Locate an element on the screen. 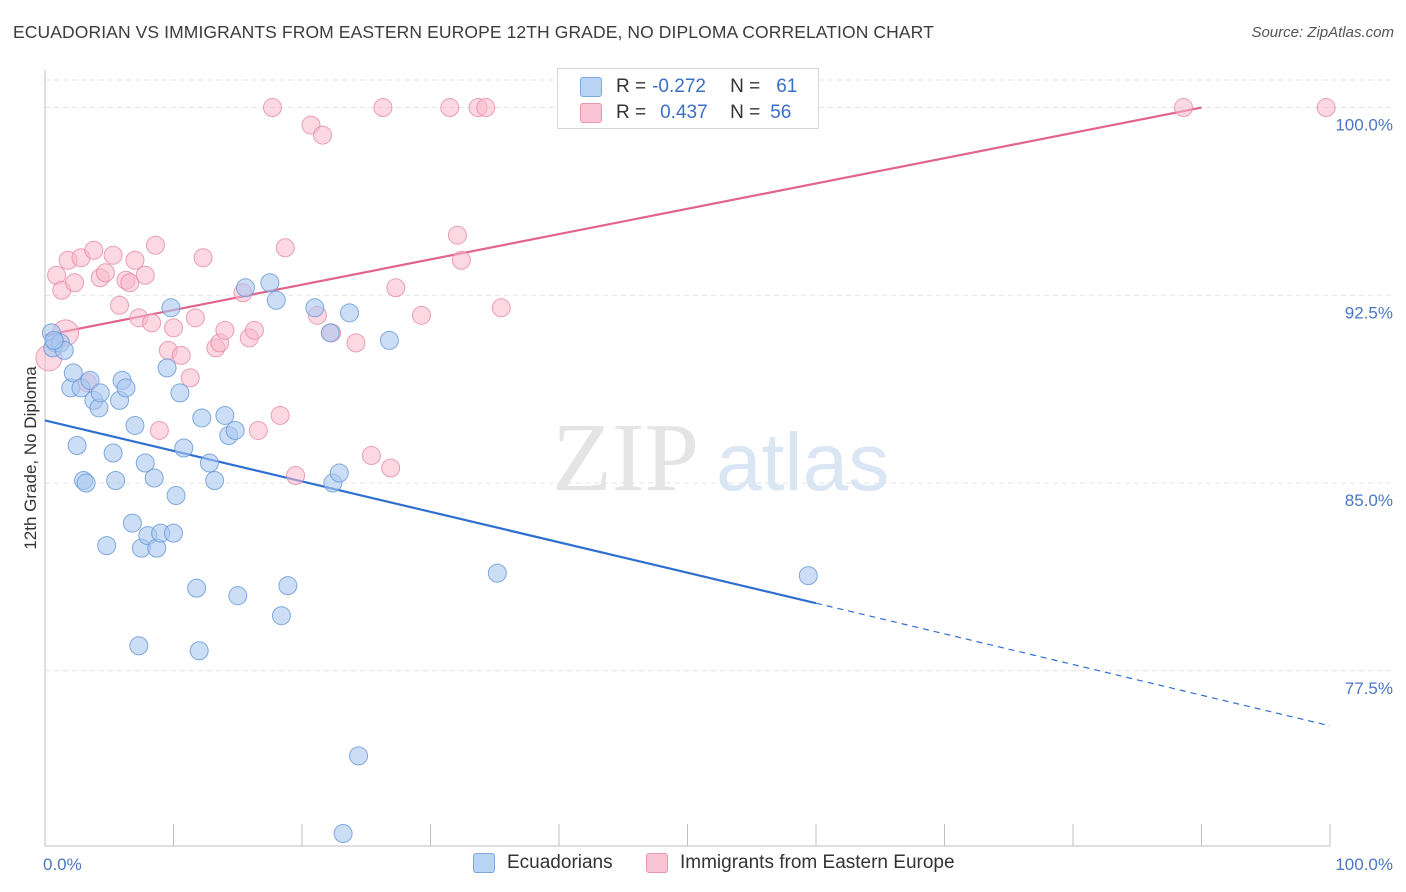 The image size is (1406, 892). x-tick-label-min: 0.0% is located at coordinates (62, 864).